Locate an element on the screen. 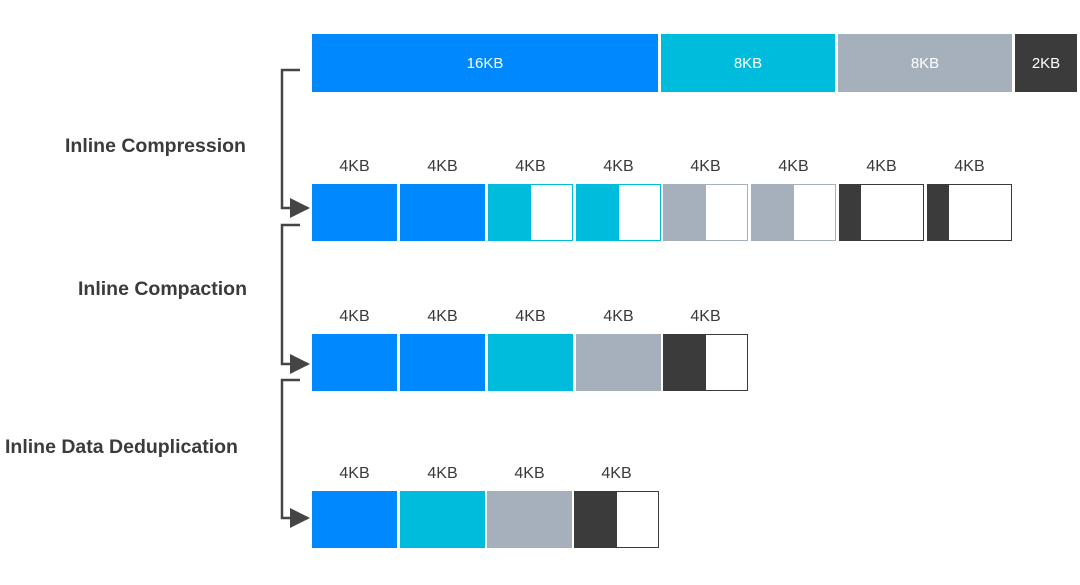  source-segment-16kb: 16KB is located at coordinates (485, 63).